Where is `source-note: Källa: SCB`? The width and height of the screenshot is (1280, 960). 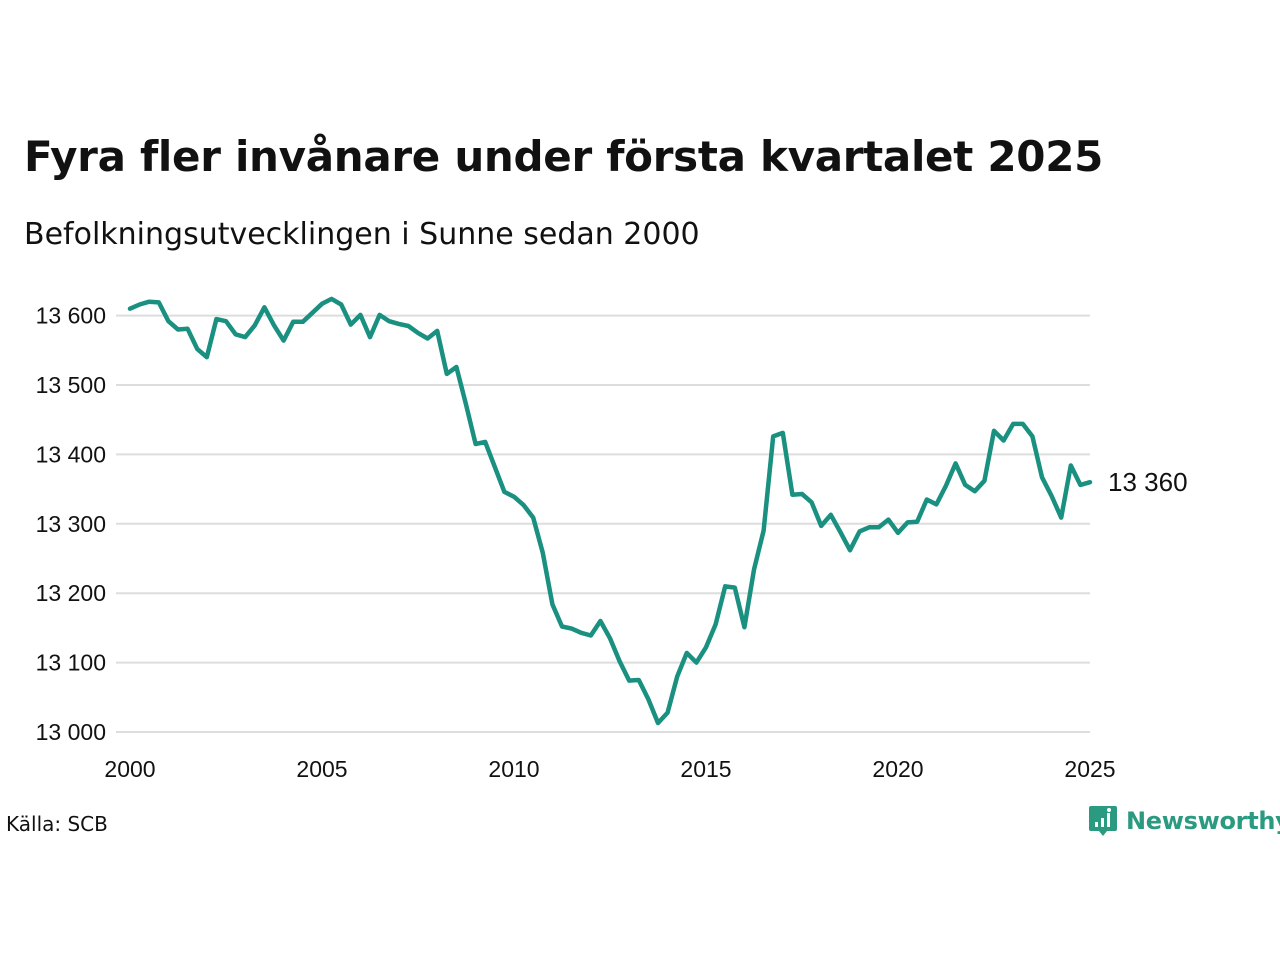
source-note: Källa: SCB is located at coordinates (57, 824).